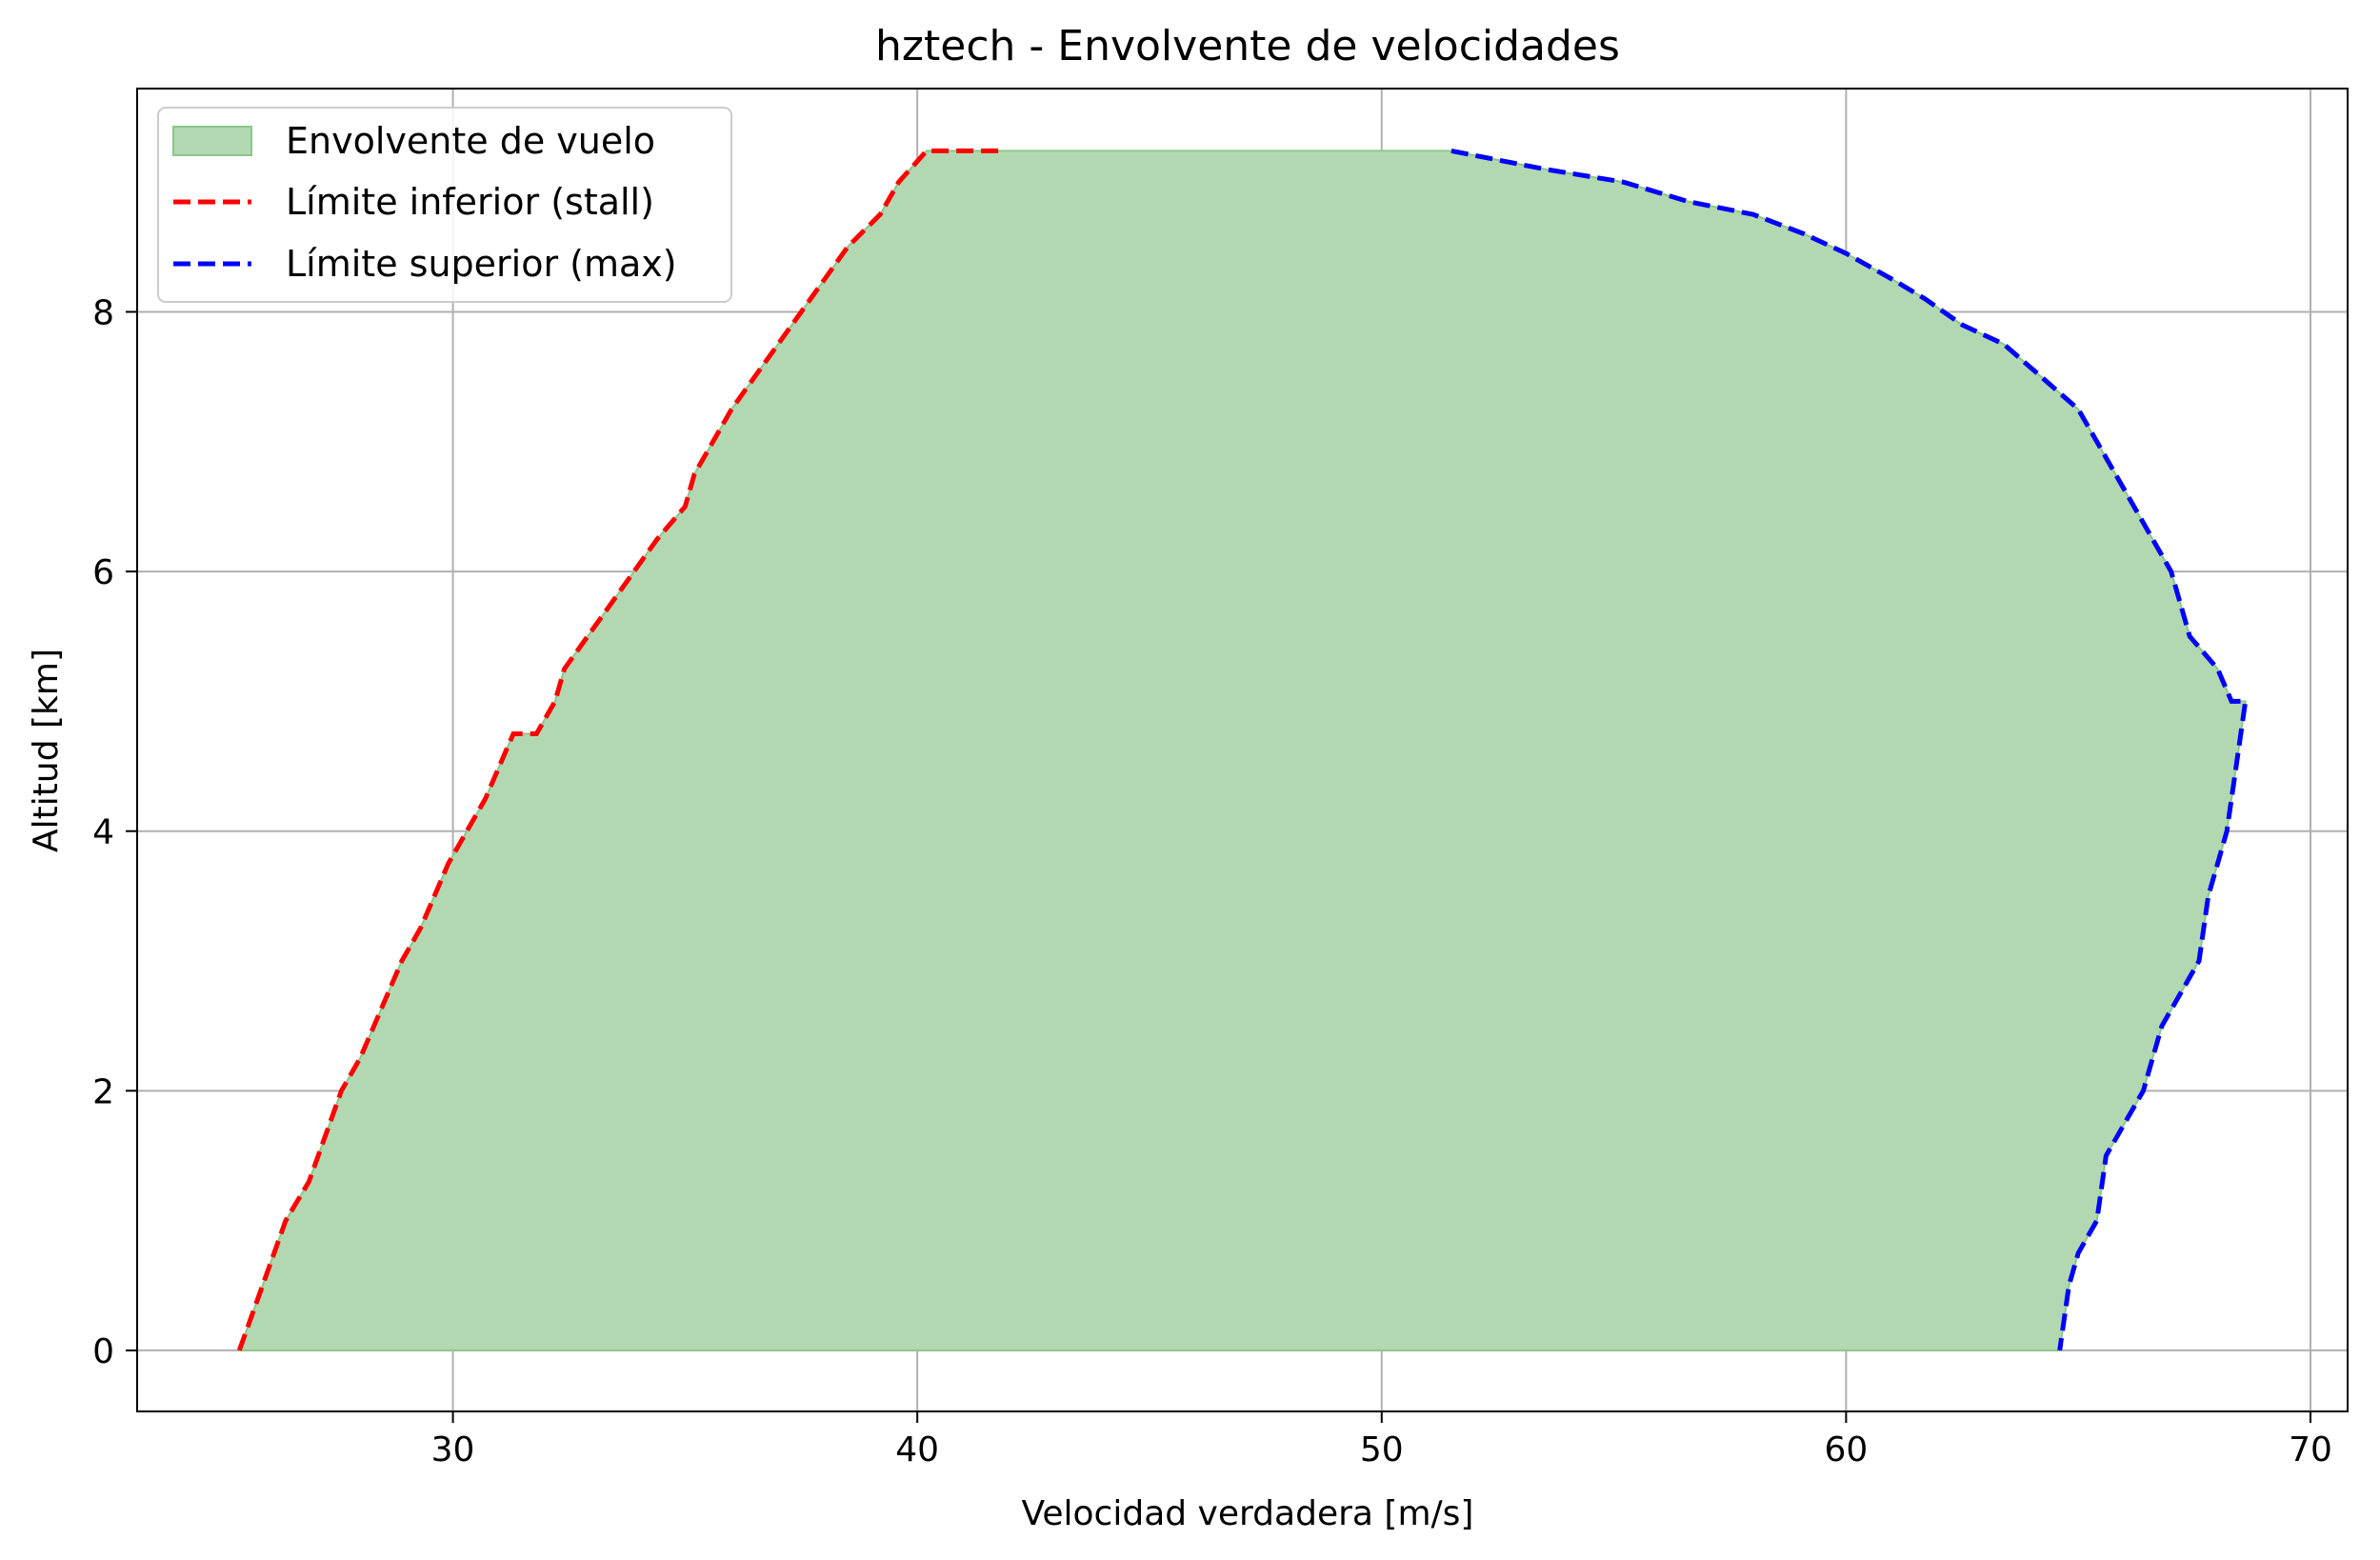 The height and width of the screenshot is (1560, 2380). What do you see at coordinates (212, 141) in the screenshot?
I see `legend-swatch-envolvente` at bounding box center [212, 141].